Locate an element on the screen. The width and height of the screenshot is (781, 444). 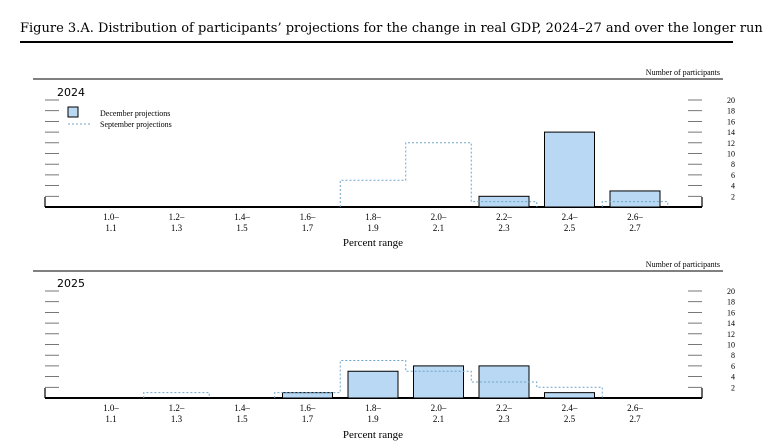
panel-title: 2024 is located at coordinates (71, 92).